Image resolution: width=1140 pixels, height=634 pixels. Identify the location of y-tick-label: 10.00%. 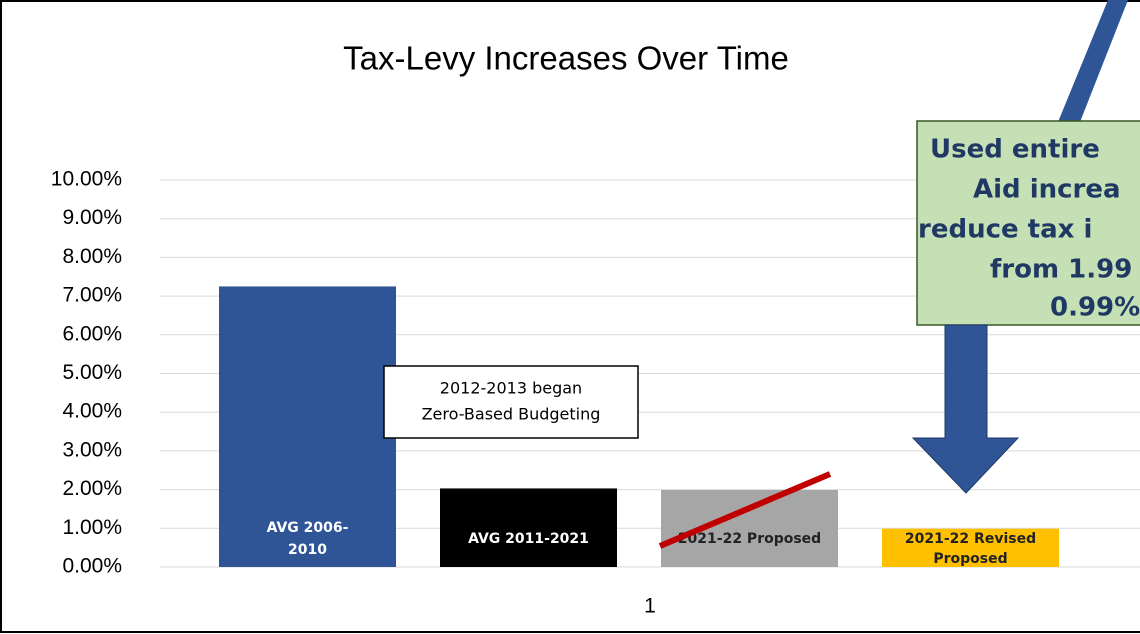
(86, 179).